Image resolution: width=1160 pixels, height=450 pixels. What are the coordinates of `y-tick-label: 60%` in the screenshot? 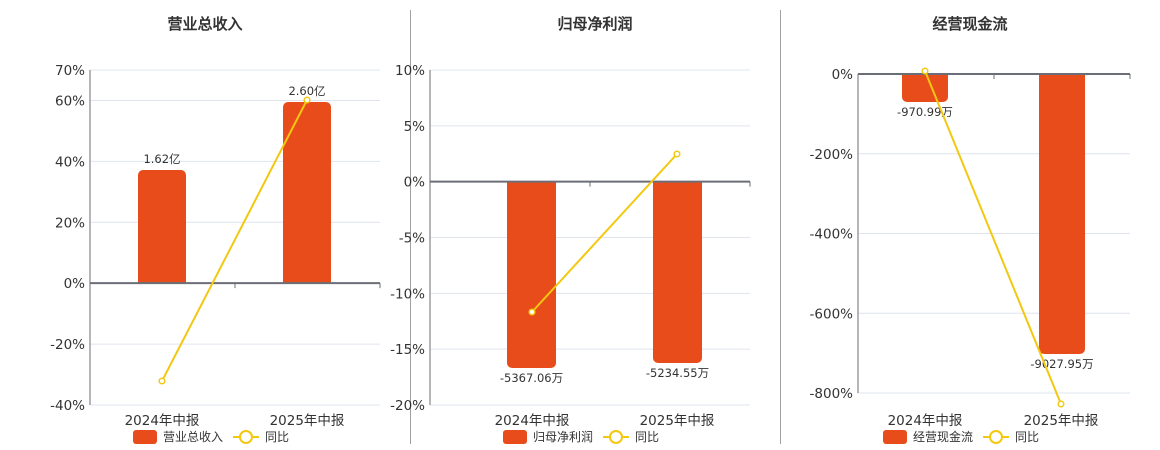 It's located at (70, 101).